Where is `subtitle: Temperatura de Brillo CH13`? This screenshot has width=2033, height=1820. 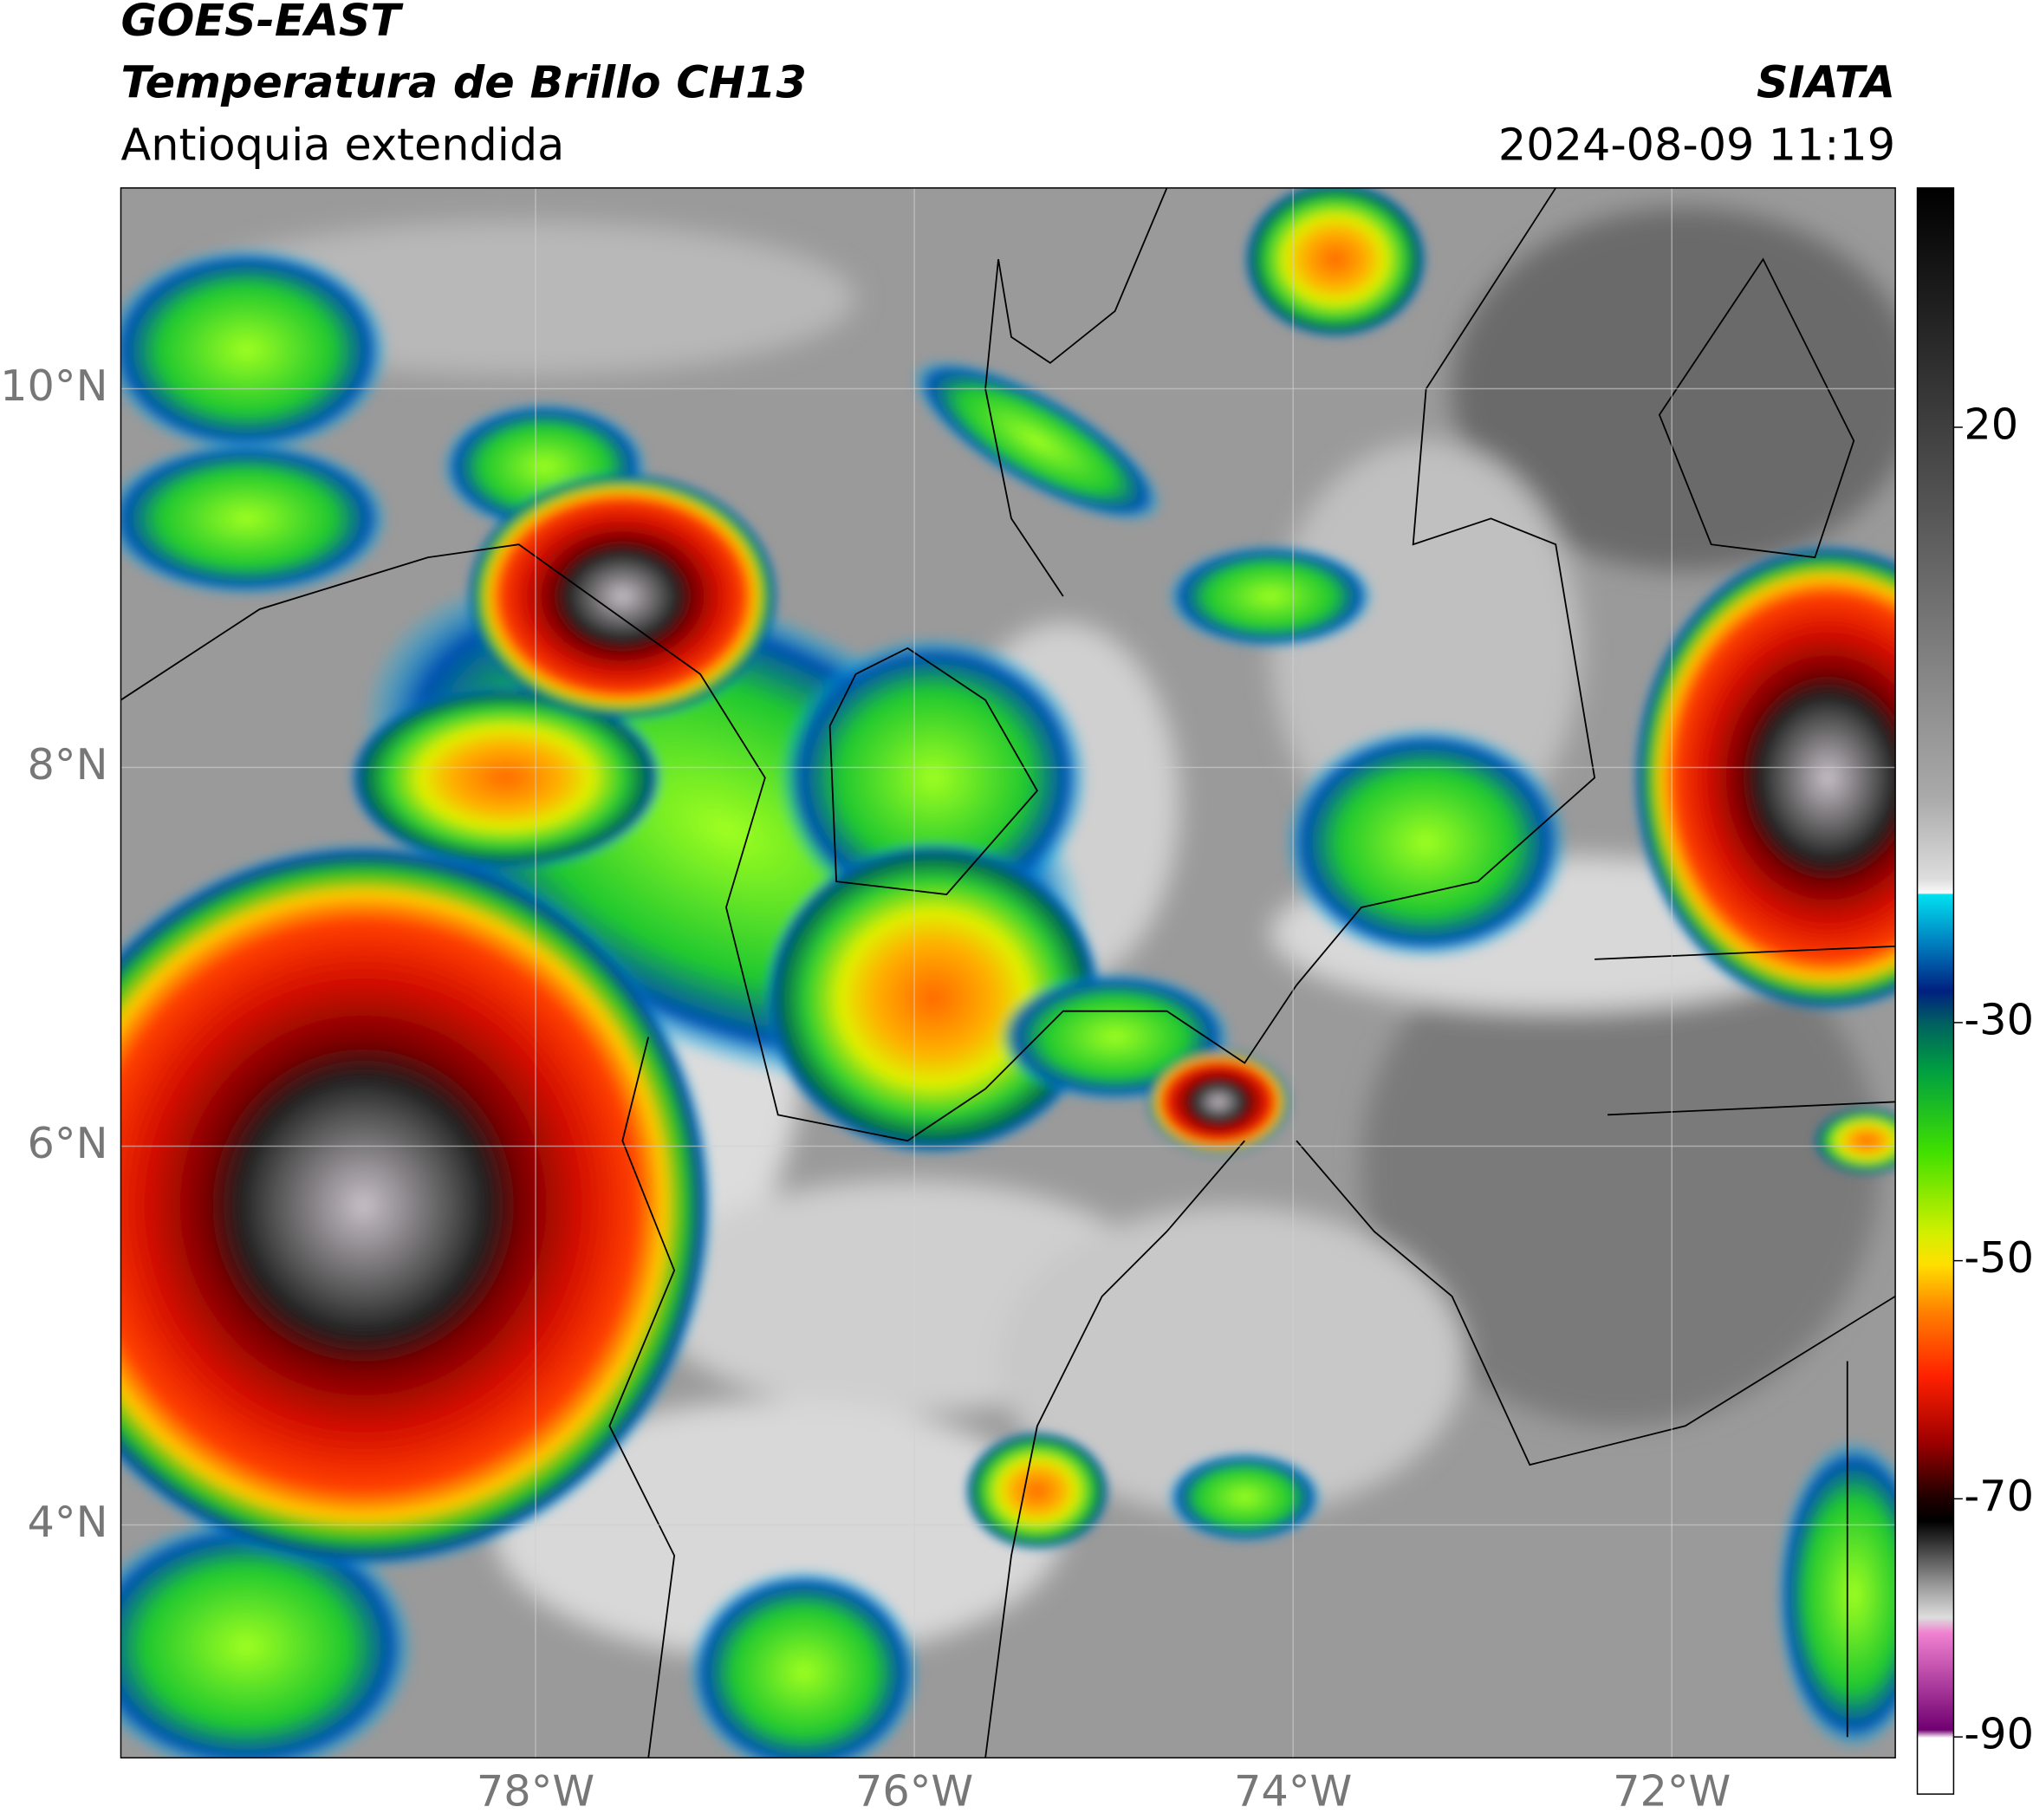
subtitle: Temperatura de Brillo CH13 is located at coordinates (463, 82).